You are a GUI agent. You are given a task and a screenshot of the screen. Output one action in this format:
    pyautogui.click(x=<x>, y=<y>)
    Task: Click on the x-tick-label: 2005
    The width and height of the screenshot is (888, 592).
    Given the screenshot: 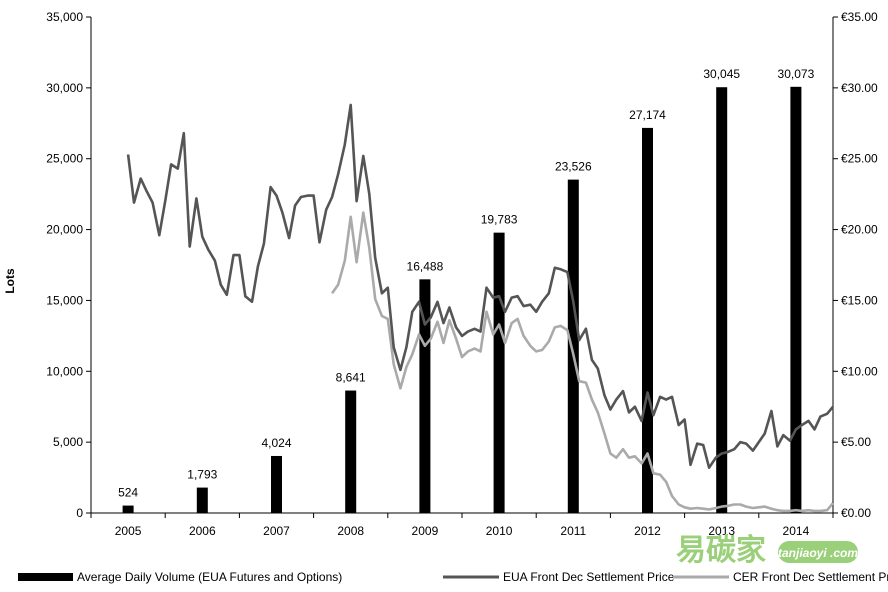 What is the action you would take?
    pyautogui.click(x=128, y=531)
    